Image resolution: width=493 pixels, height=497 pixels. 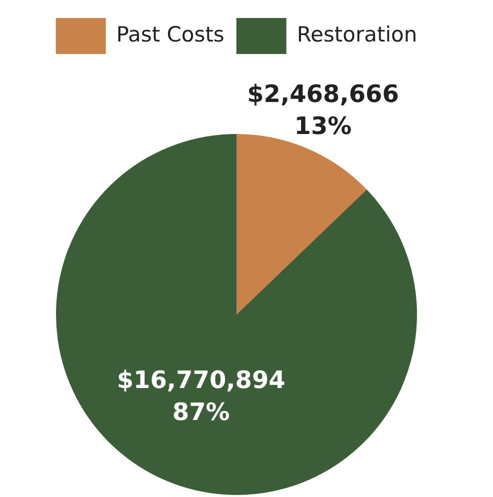 What do you see at coordinates (357, 34) in the screenshot?
I see `legend-label: Restoration` at bounding box center [357, 34].